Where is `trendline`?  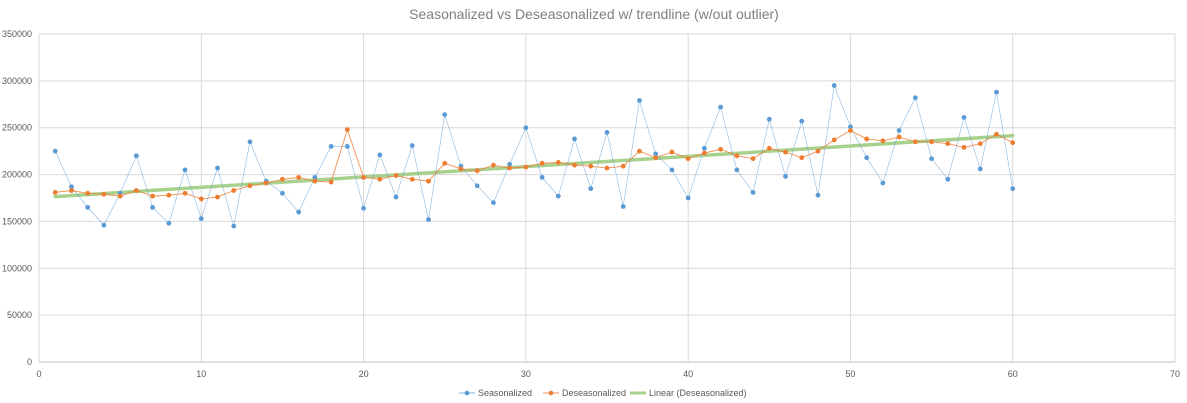
trendline is located at coordinates (534, 166).